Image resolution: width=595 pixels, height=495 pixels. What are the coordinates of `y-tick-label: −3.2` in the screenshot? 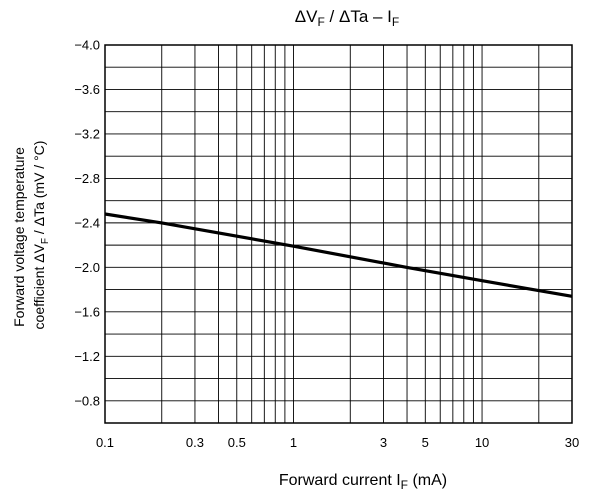 It's located at (87, 133).